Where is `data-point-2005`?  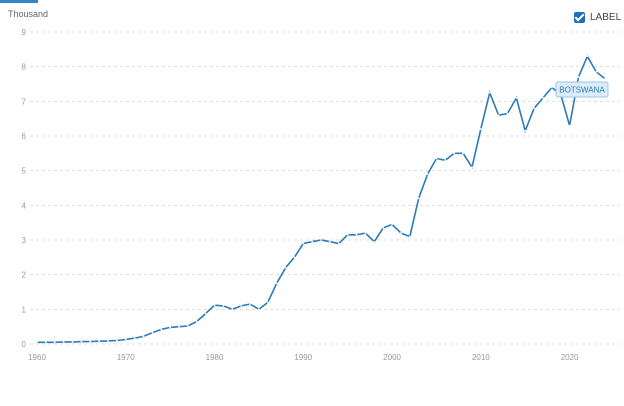
data-point-2005 is located at coordinates (436, 158).